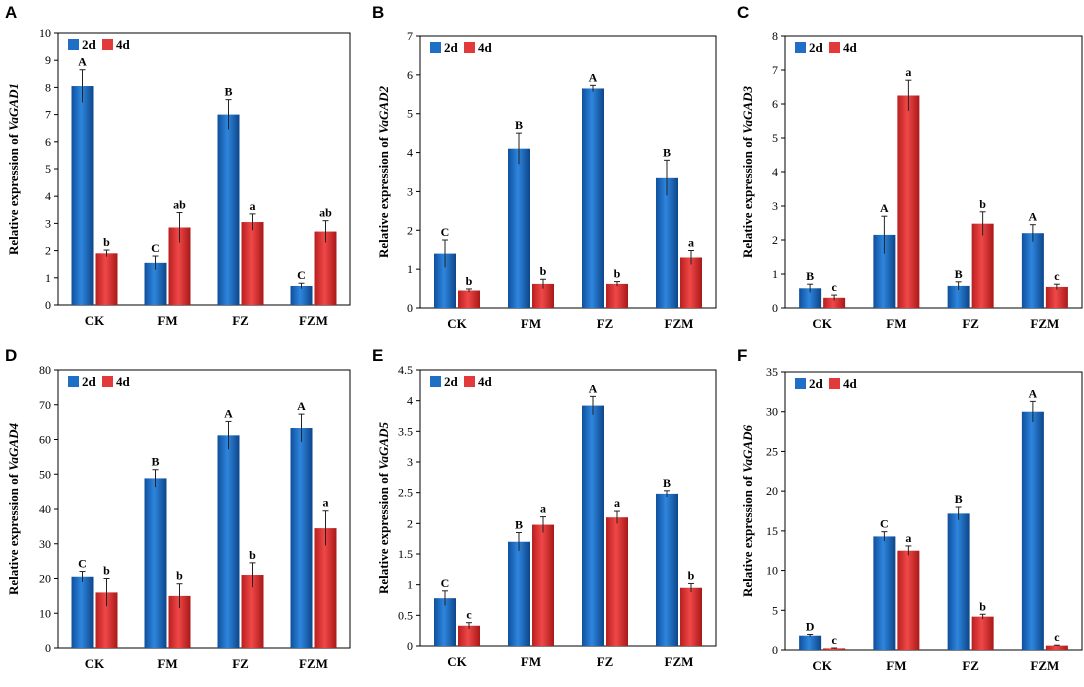  Describe the element at coordinates (810, 627) in the screenshot. I see `significance-label: D` at that location.